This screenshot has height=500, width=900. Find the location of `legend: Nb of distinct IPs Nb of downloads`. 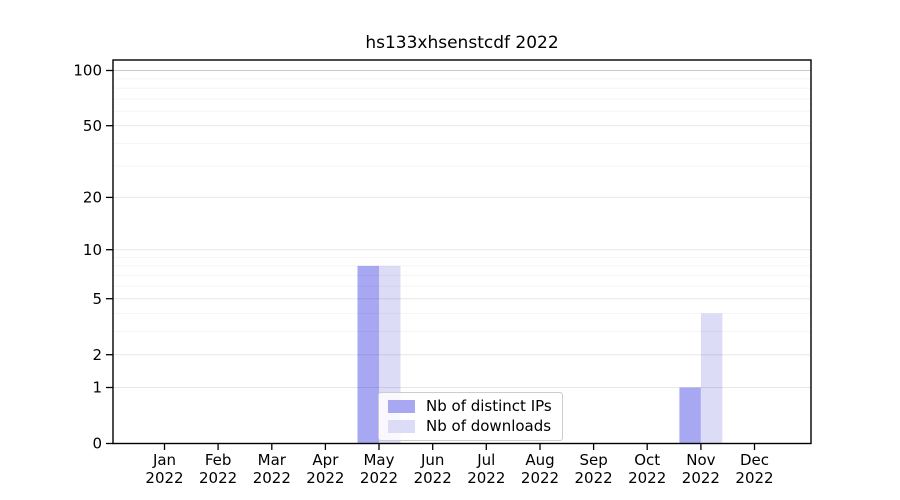

legend: Nb of distinct IPs Nb of downloads is located at coordinates (470, 416).